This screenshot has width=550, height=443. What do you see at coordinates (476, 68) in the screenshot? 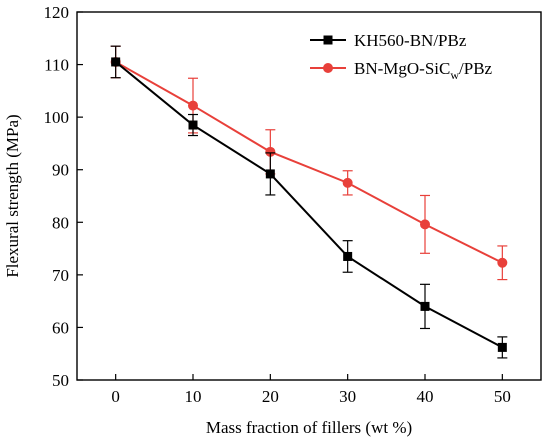
I see `legend-label-tail: /PBz` at bounding box center [476, 68].